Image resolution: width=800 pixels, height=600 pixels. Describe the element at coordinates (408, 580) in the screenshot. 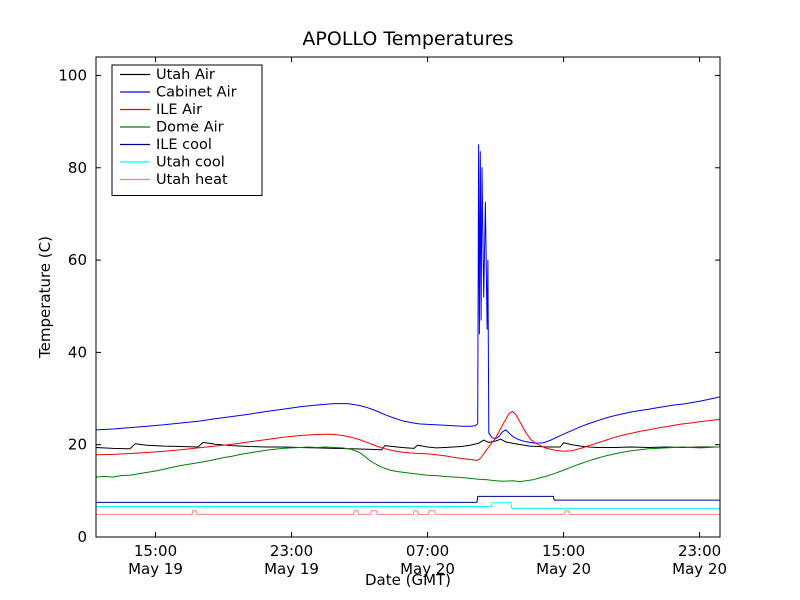

I see `x-axis-label: Date (GMT)` at that location.